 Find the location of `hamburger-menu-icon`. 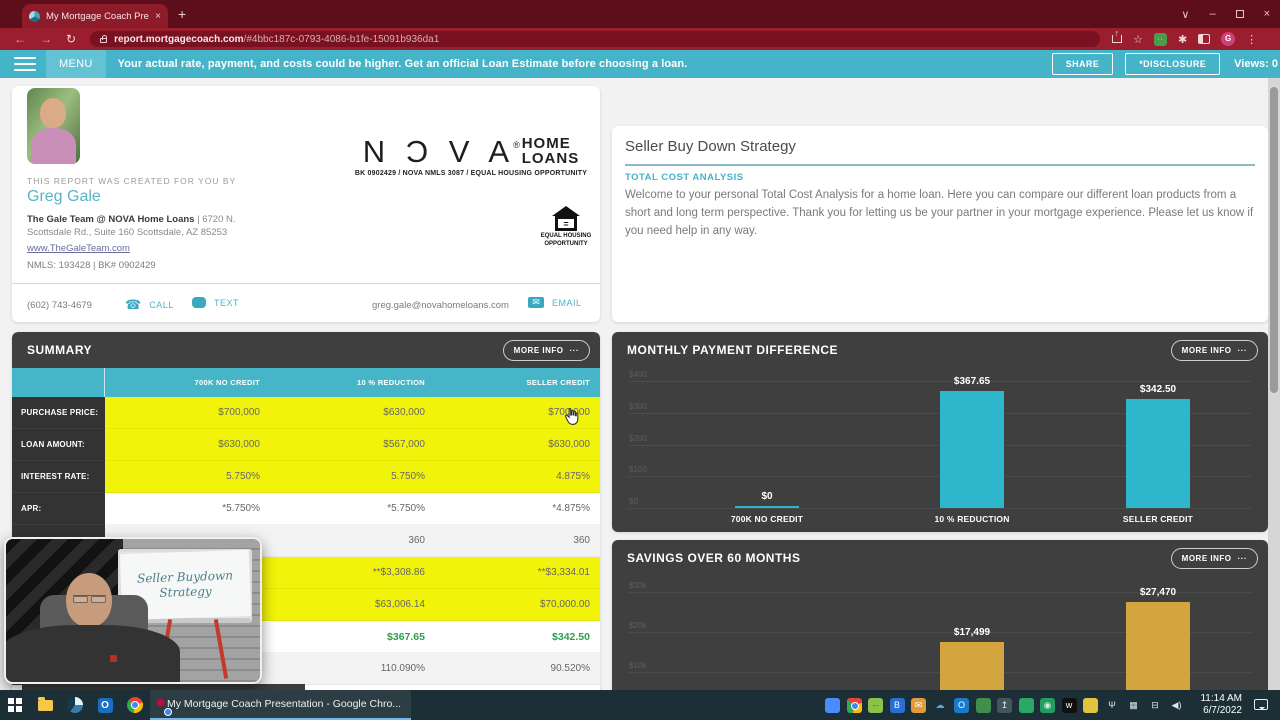

hamburger-menu-icon is located at coordinates (25, 64).